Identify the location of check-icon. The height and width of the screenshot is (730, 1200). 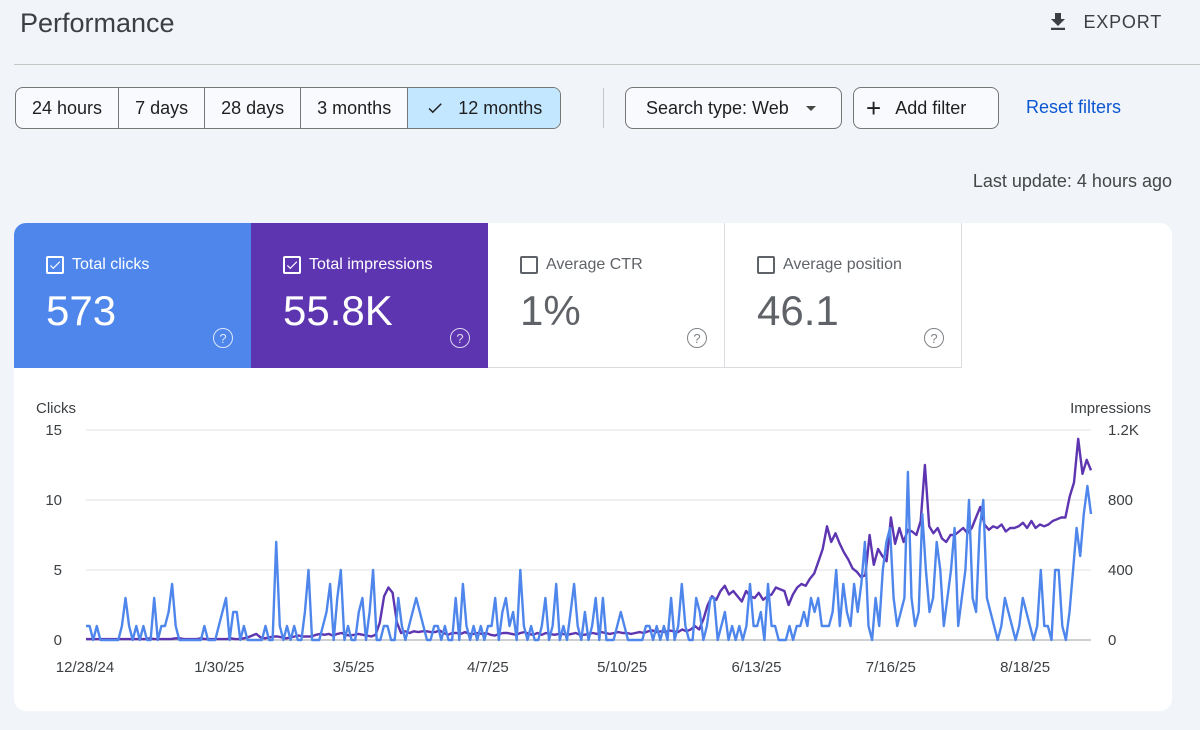
(435, 108).